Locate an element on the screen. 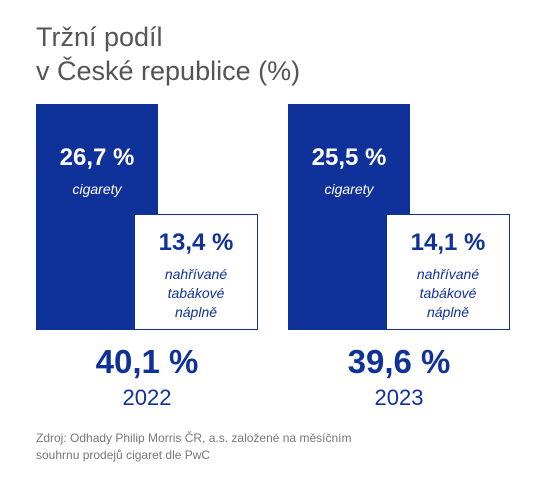  heated-tobacco-label-2023: nahřívané tabákové náplně is located at coordinates (448, 293).